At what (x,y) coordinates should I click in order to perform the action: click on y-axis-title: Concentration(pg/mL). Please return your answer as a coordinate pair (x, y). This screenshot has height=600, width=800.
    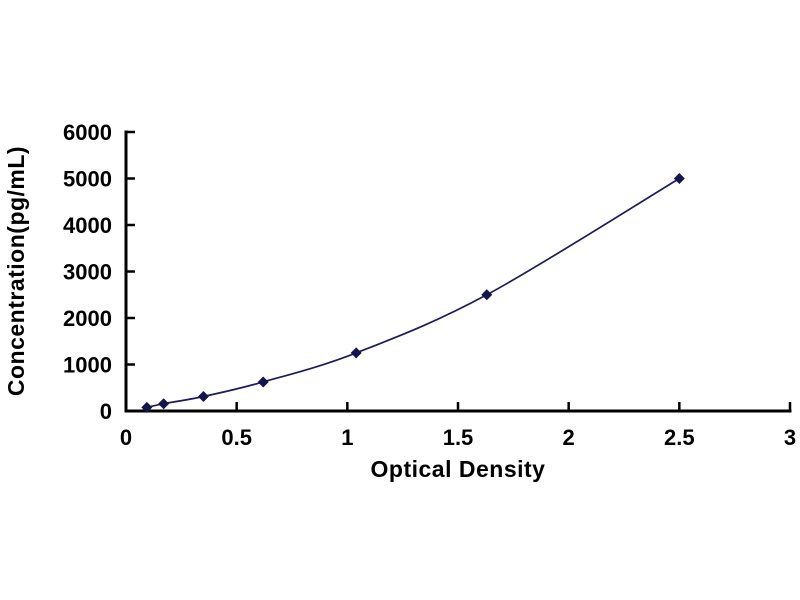
    Looking at the image, I should click on (16, 271).